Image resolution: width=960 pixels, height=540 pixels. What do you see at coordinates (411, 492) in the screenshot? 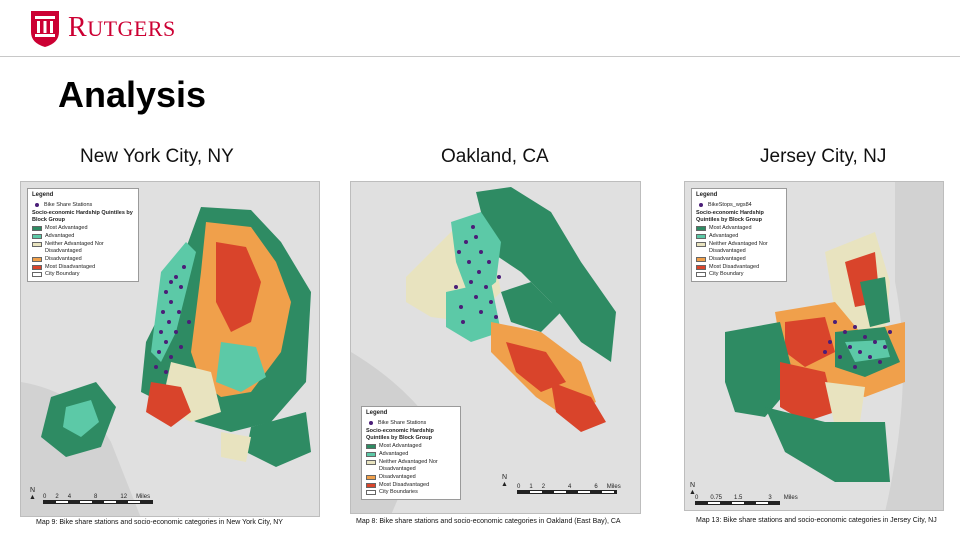
I see `legend-boundary-row: City Boundaries` at bounding box center [411, 492].